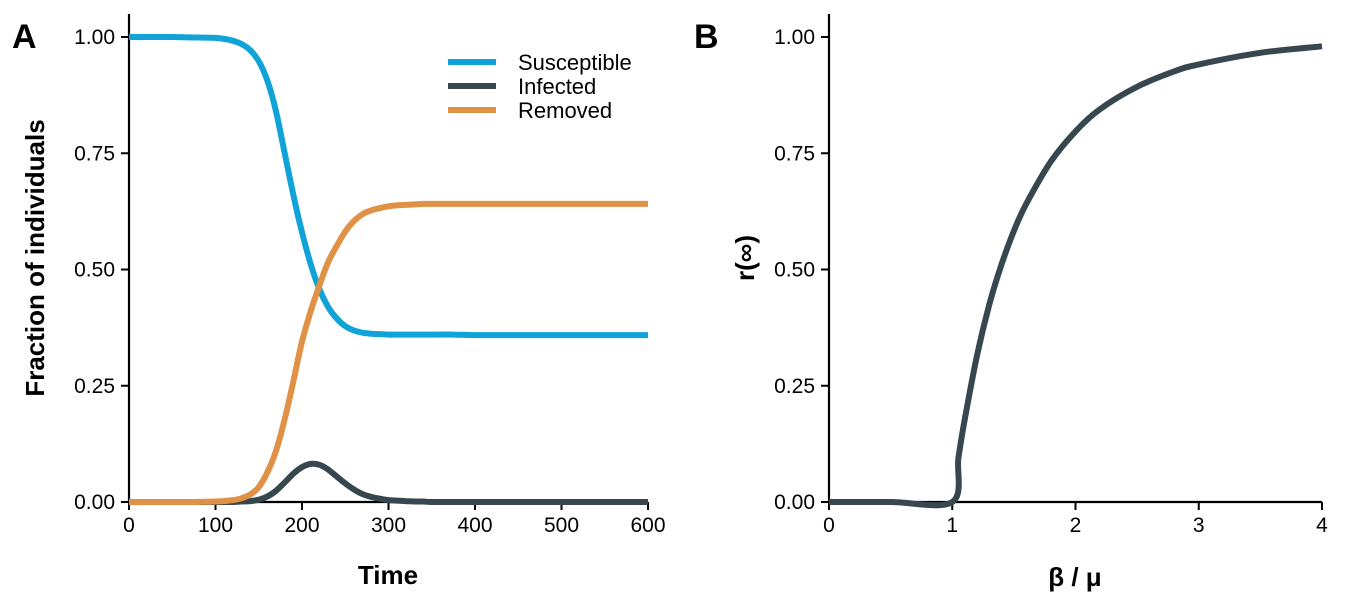 The height and width of the screenshot is (610, 1355). What do you see at coordinates (706, 37) in the screenshot?
I see `panel-b-label: B` at bounding box center [706, 37].